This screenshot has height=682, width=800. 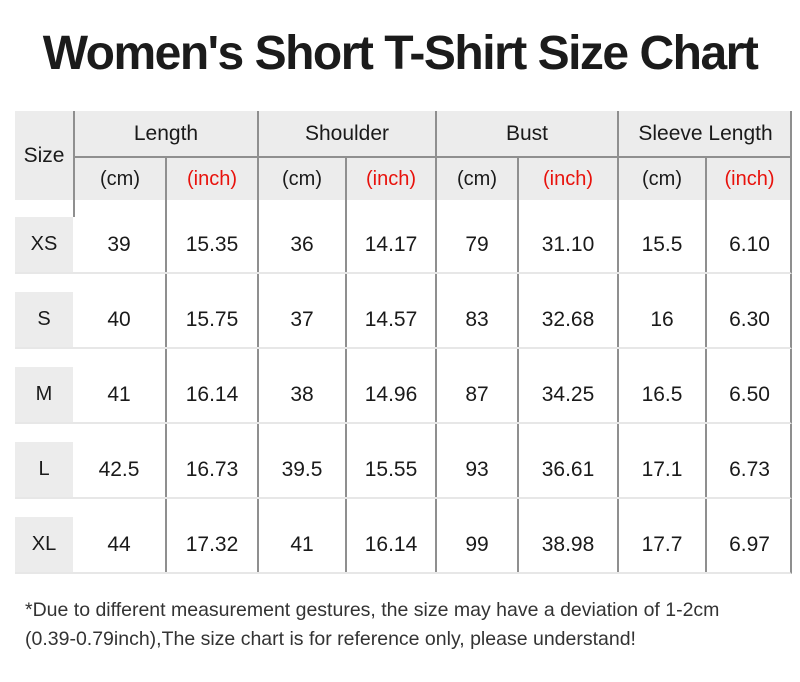 What do you see at coordinates (526, 134) in the screenshot?
I see `group-header-bust: Bust` at bounding box center [526, 134].